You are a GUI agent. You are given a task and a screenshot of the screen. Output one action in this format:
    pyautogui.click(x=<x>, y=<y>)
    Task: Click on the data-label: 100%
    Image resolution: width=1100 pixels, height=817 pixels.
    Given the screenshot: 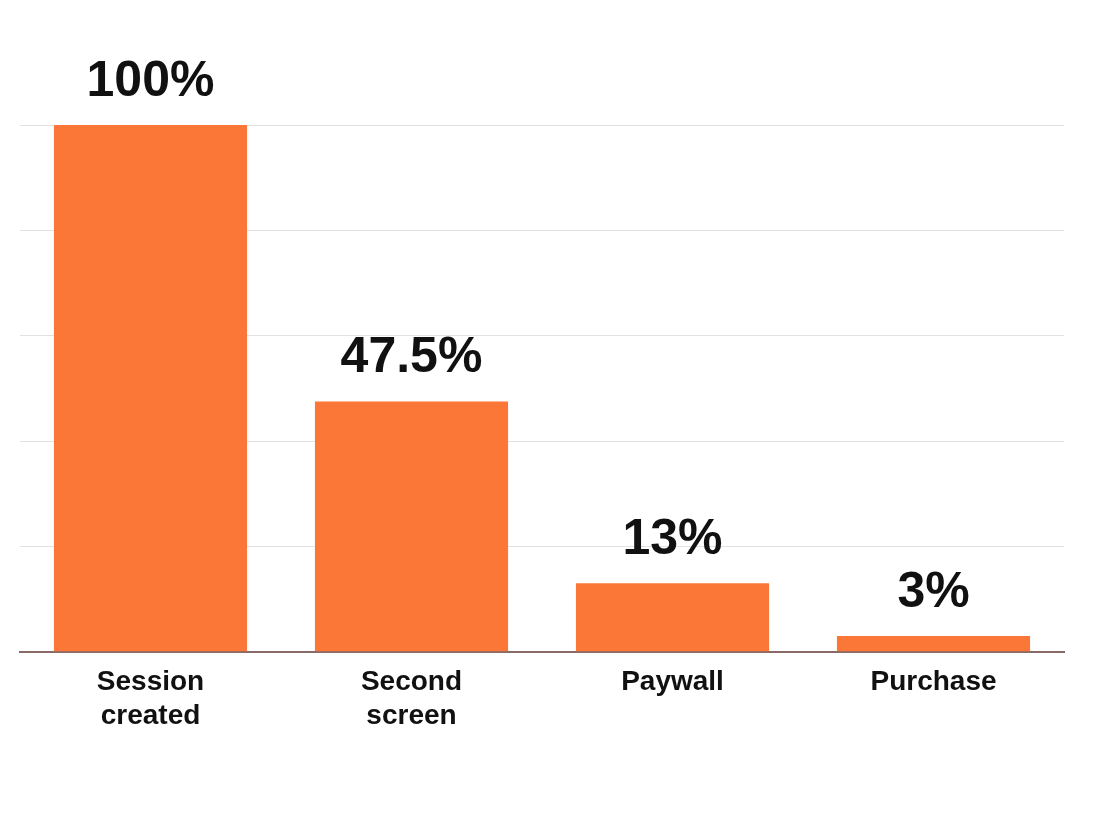 What is the action you would take?
    pyautogui.click(x=150, y=78)
    